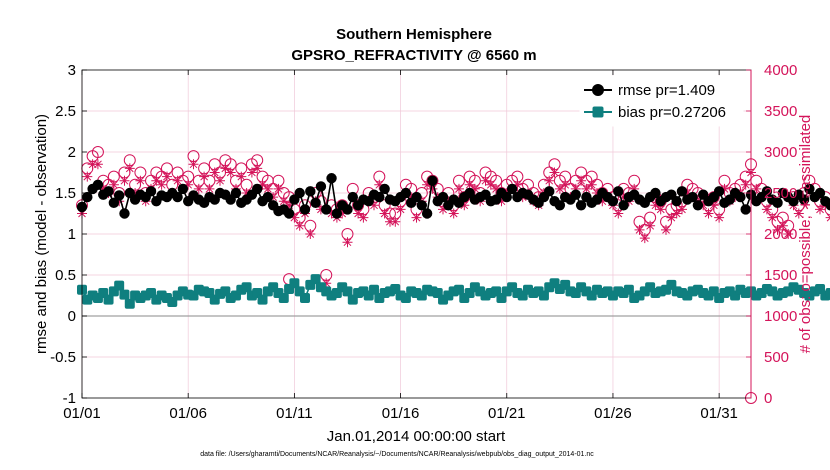 The image size is (830, 470). What do you see at coordinates (69, 398) in the screenshot?
I see `y-tick-label: -1` at bounding box center [69, 398].